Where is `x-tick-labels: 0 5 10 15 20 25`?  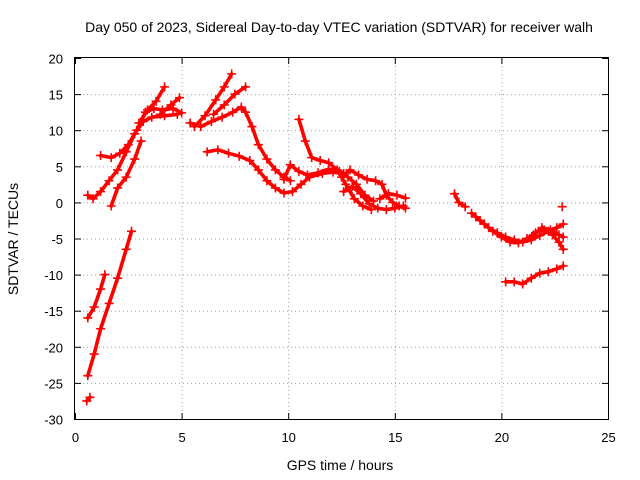
x-tick-labels: 0 5 10 15 20 25 is located at coordinates (344, 437).